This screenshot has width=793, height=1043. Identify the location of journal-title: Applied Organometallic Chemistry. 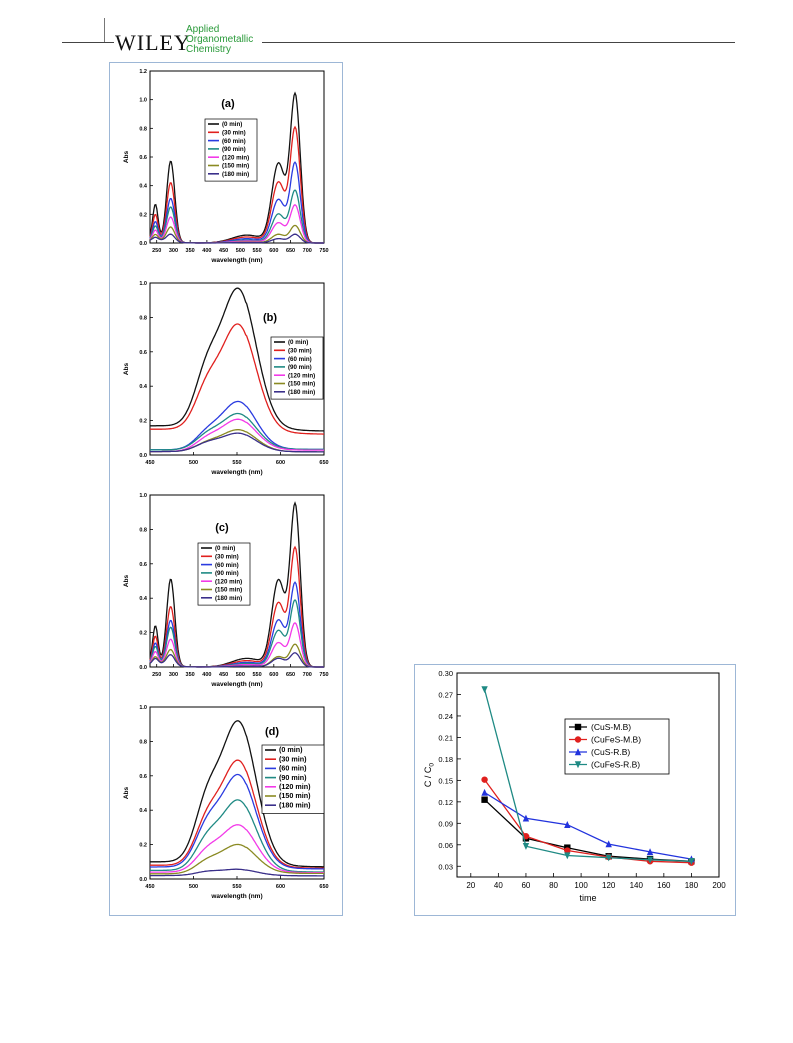
(219, 40).